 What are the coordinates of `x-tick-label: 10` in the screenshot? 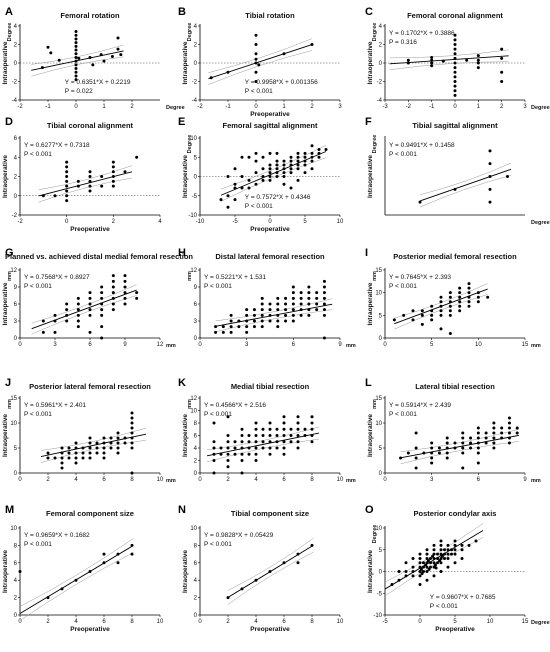 It's located at (478, 345).